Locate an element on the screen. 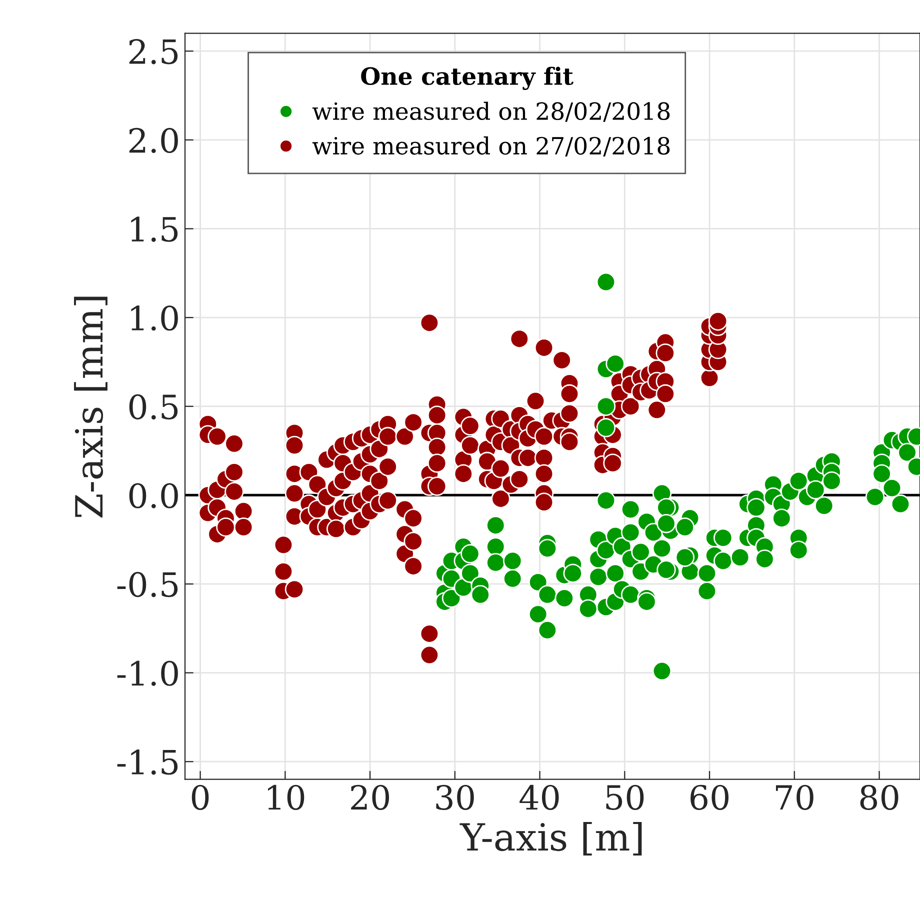 The image size is (920, 901). y-tick-label: 2.0 is located at coordinates (153, 141).